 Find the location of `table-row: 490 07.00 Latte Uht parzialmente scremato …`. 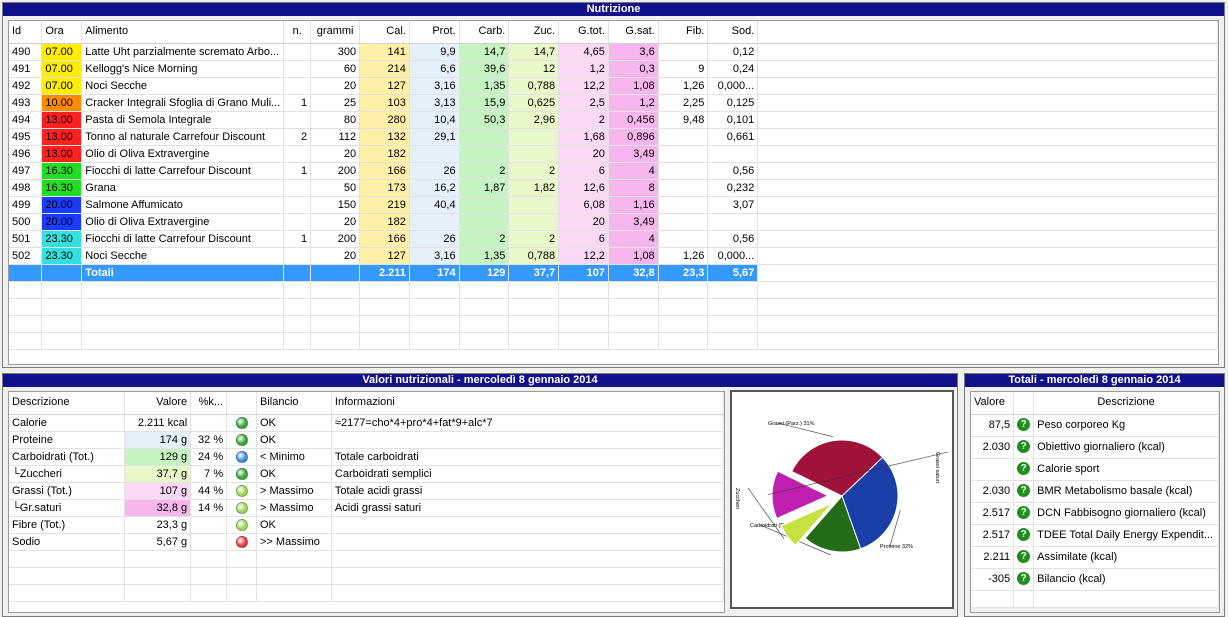

table-row: 490 07.00 Latte Uht parzialmente scremato … is located at coordinates (613, 52).